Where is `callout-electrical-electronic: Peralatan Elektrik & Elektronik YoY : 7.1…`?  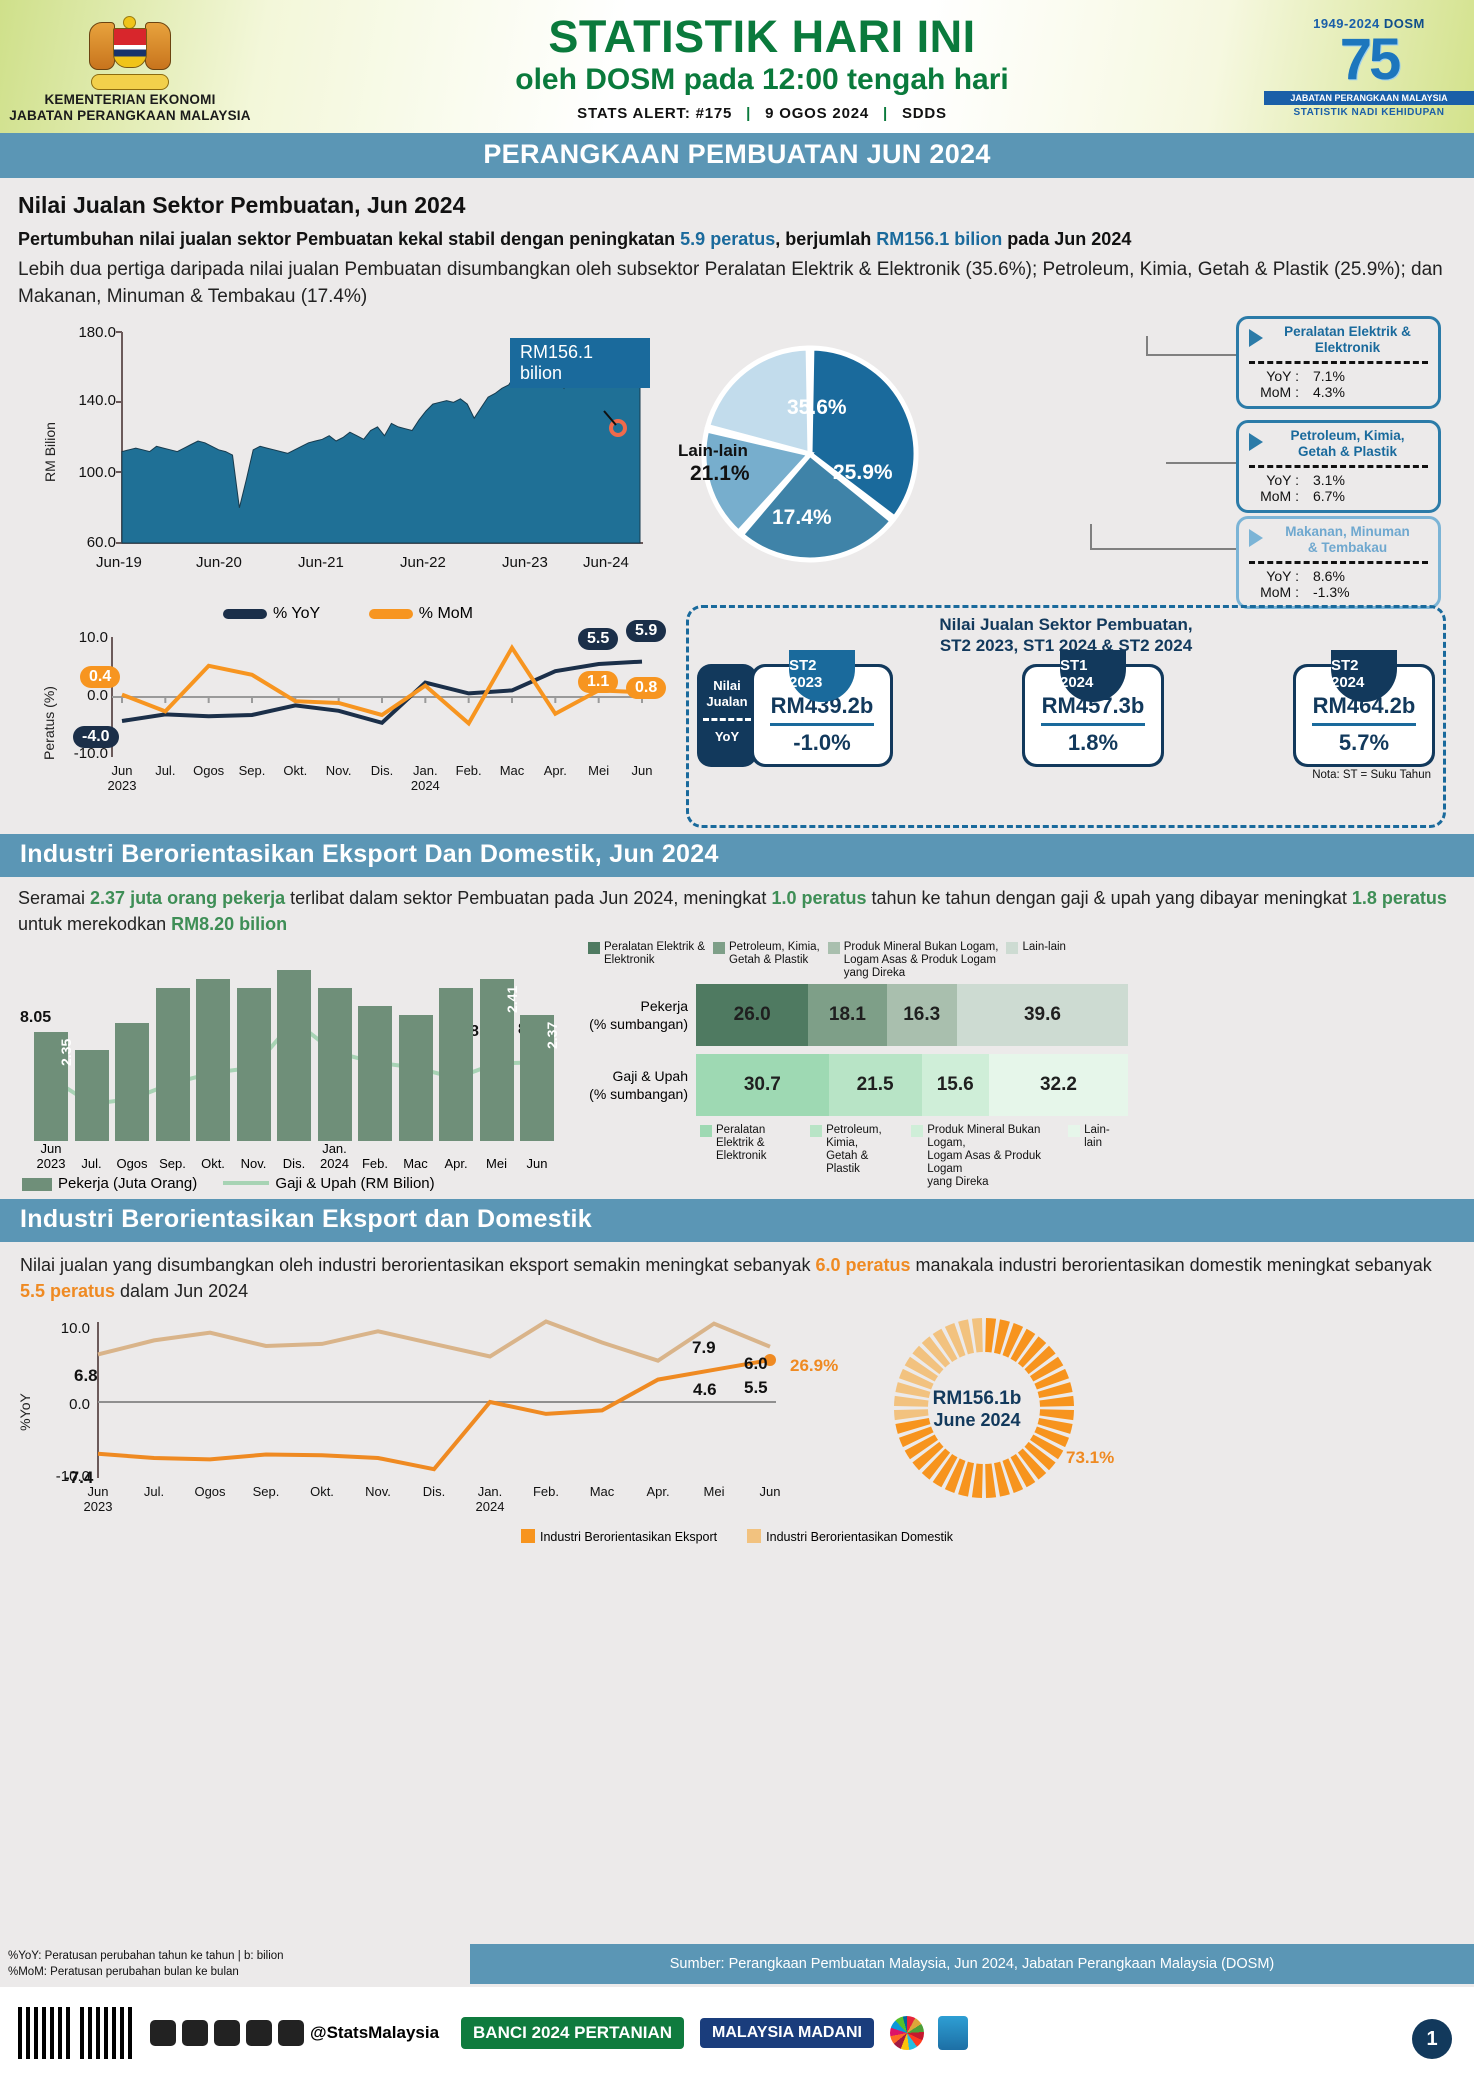 callout-electrical-electronic: Peralatan Elektrik & Elektronik YoY : 7.1… is located at coordinates (1338, 362).